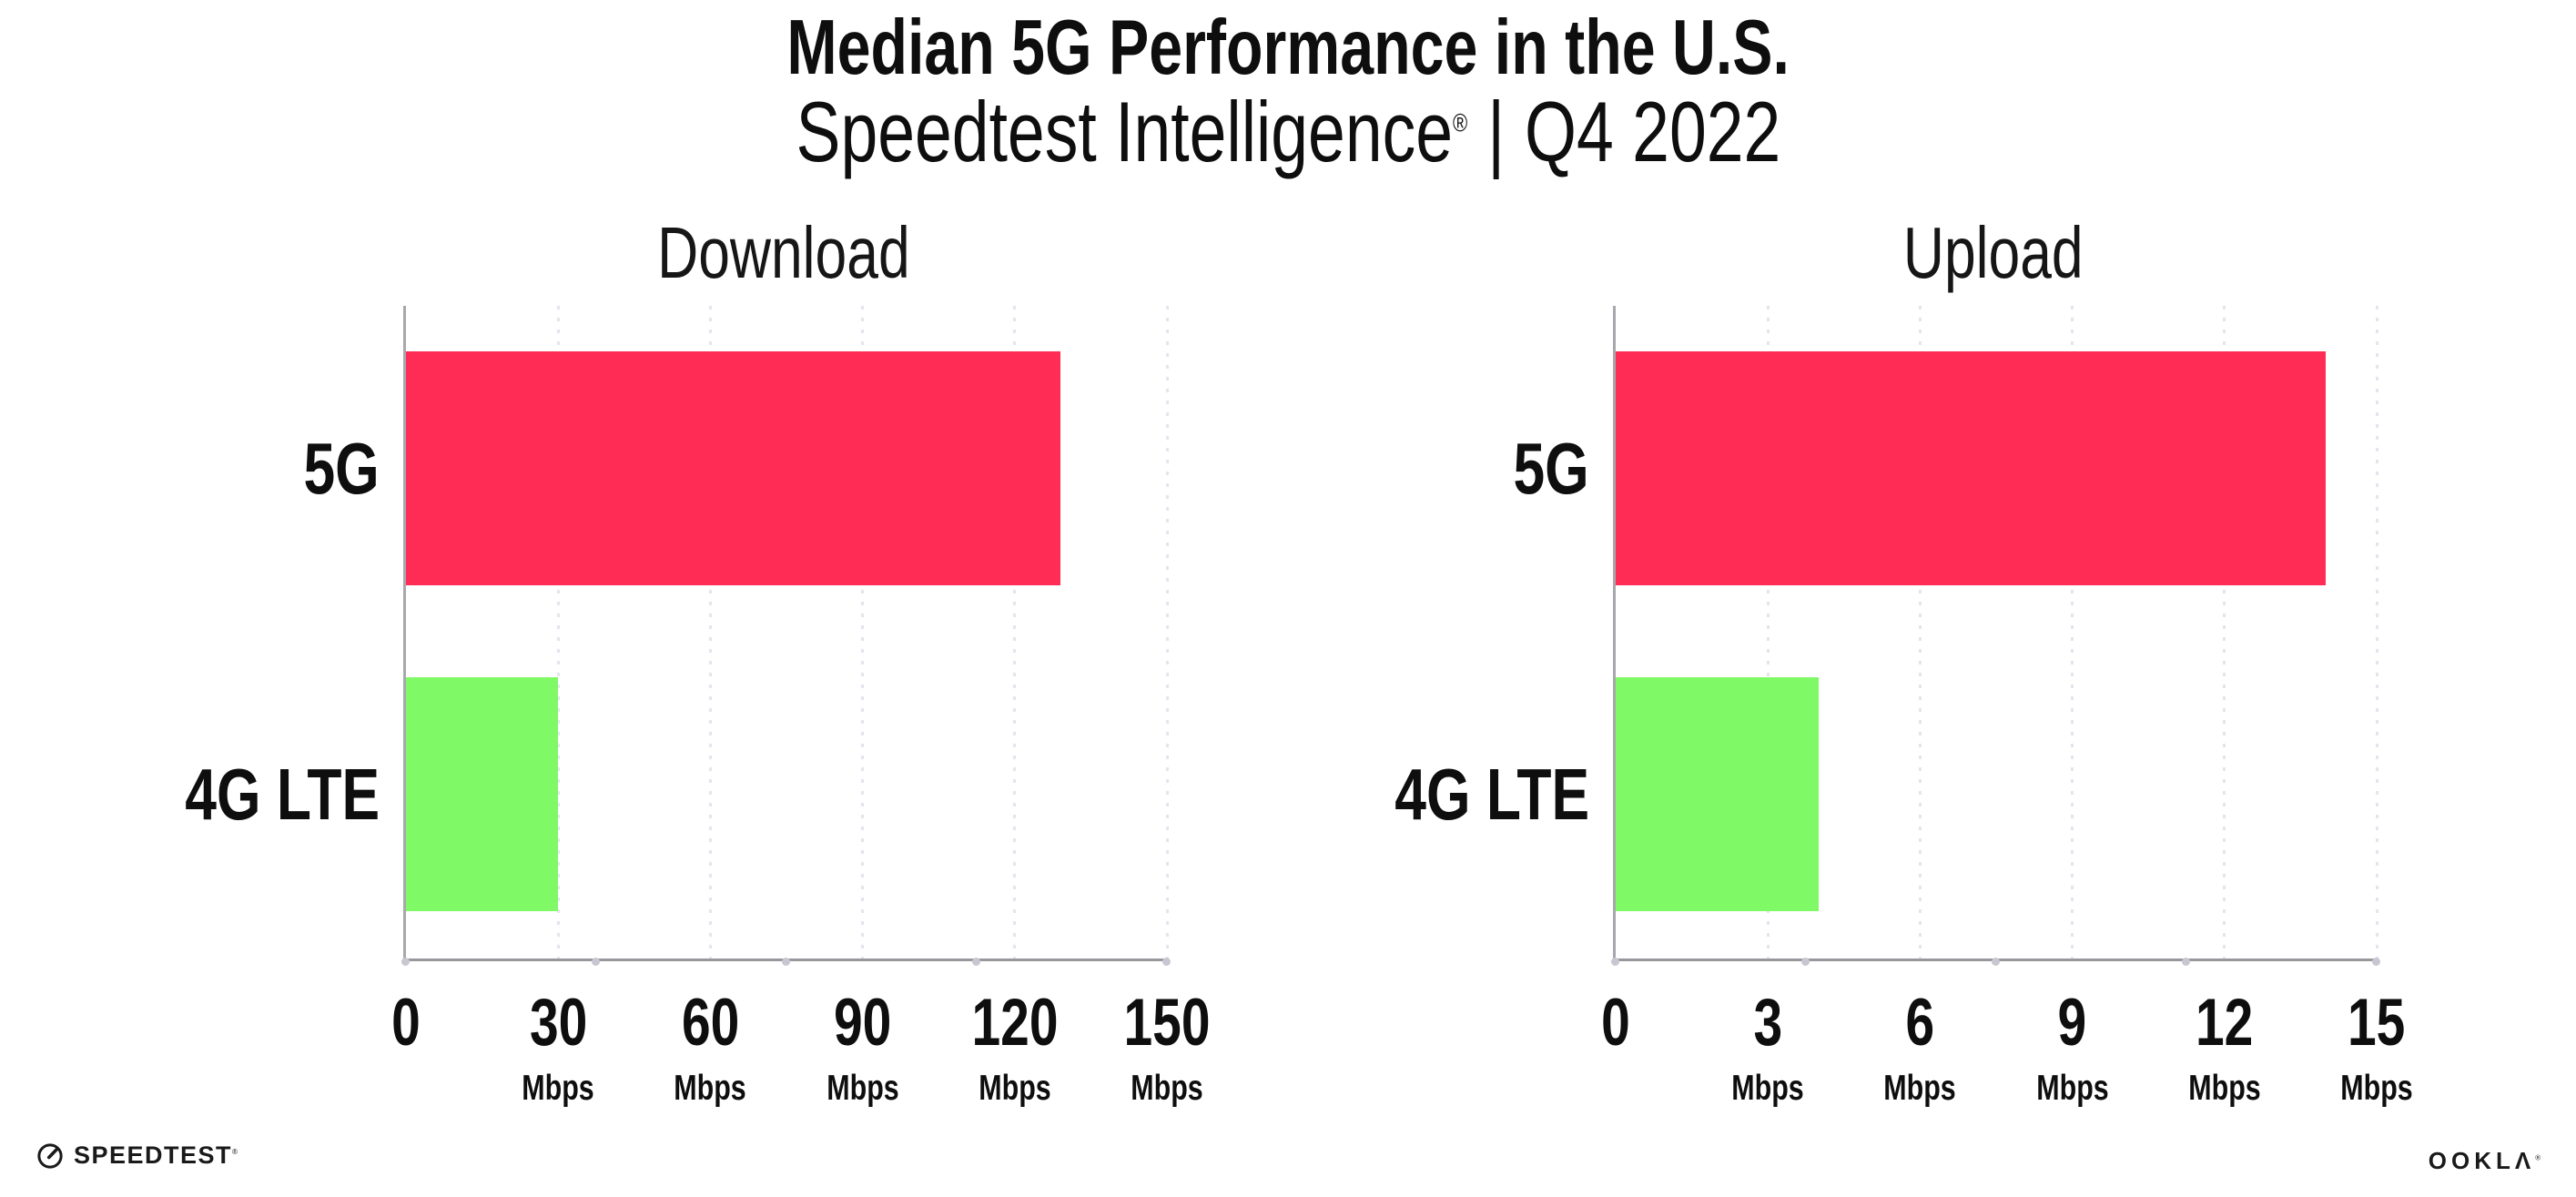  Describe the element at coordinates (558, 1023) in the screenshot. I see `x-tick-value: 30` at that location.